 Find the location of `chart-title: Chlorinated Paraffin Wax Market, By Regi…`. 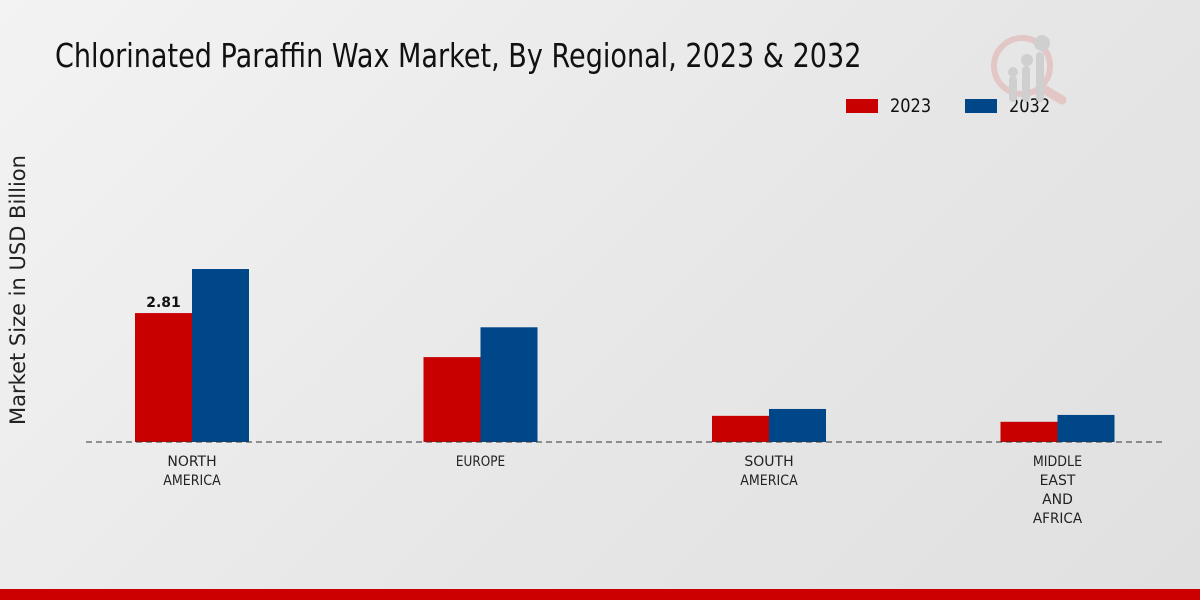

chart-title: Chlorinated Paraffin Wax Market, By Regi… is located at coordinates (458, 55).